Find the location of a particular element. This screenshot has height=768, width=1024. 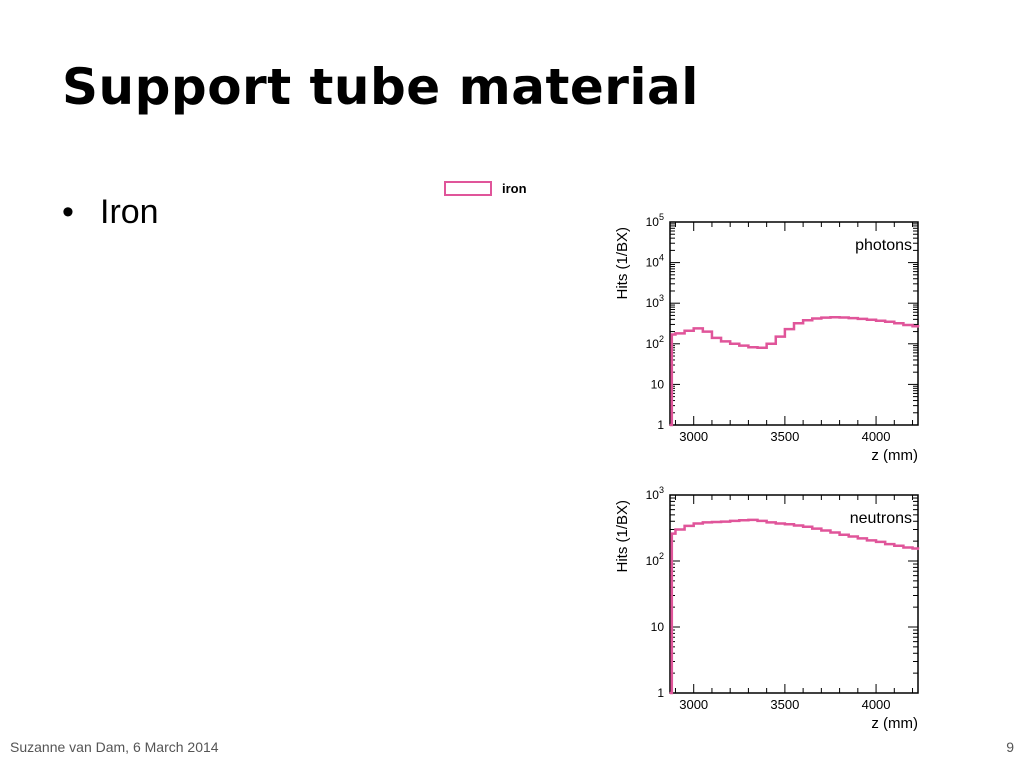

legend: iron is located at coordinates (485, 188).